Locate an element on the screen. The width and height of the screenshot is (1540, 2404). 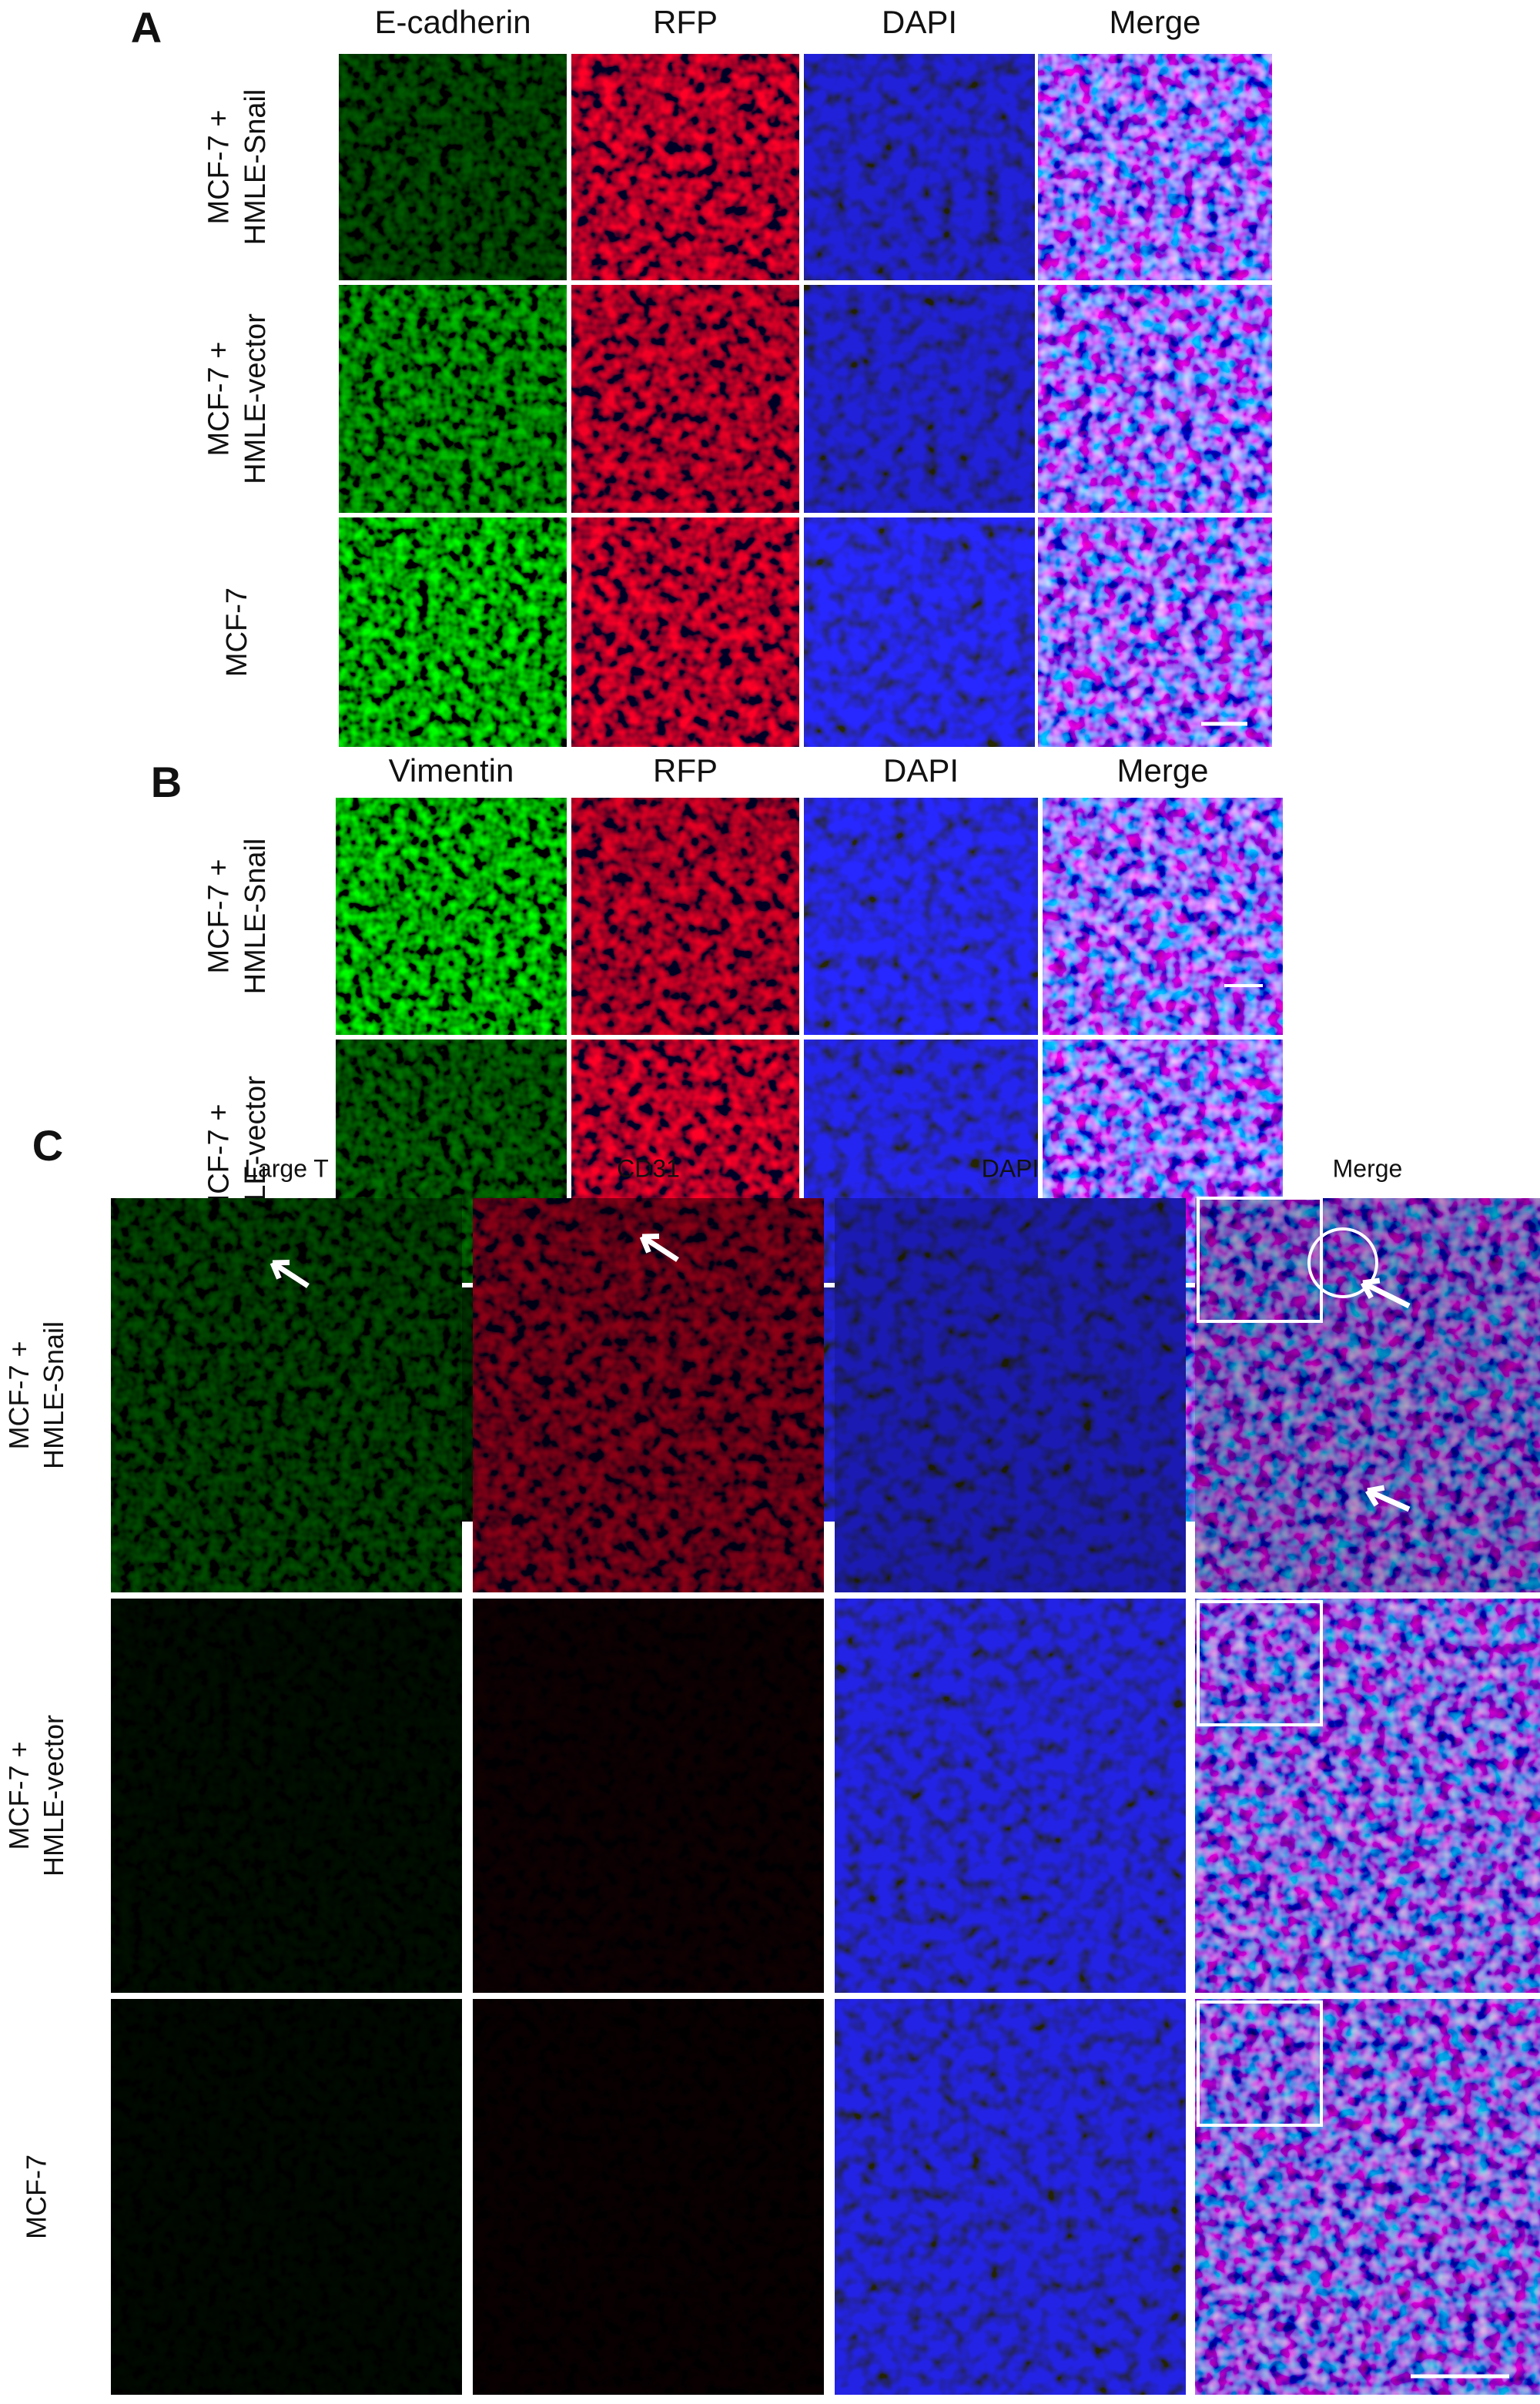
panel-label: A is located at coordinates (146, 28).